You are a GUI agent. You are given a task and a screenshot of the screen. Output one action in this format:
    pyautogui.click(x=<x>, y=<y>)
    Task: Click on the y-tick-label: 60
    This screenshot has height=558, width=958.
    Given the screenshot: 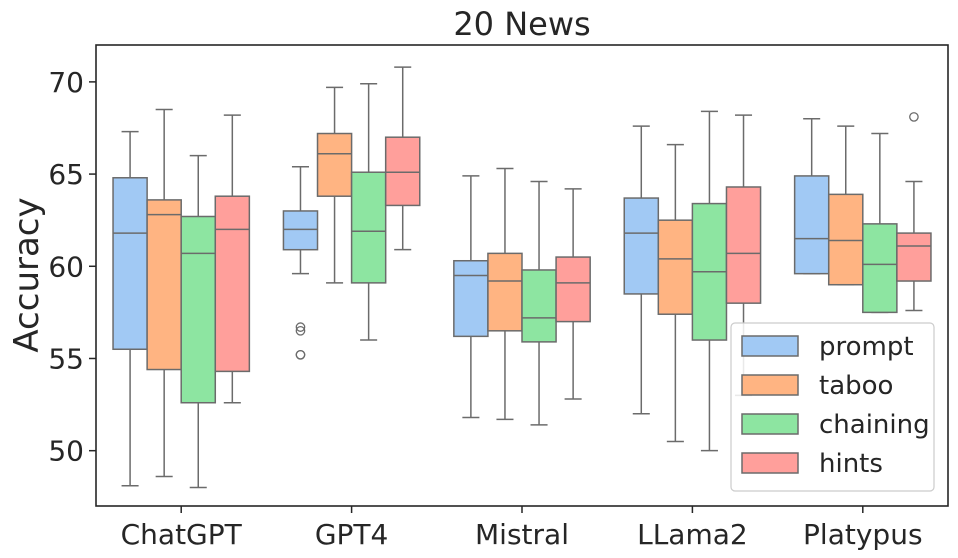 What is the action you would take?
    pyautogui.click(x=66, y=266)
    